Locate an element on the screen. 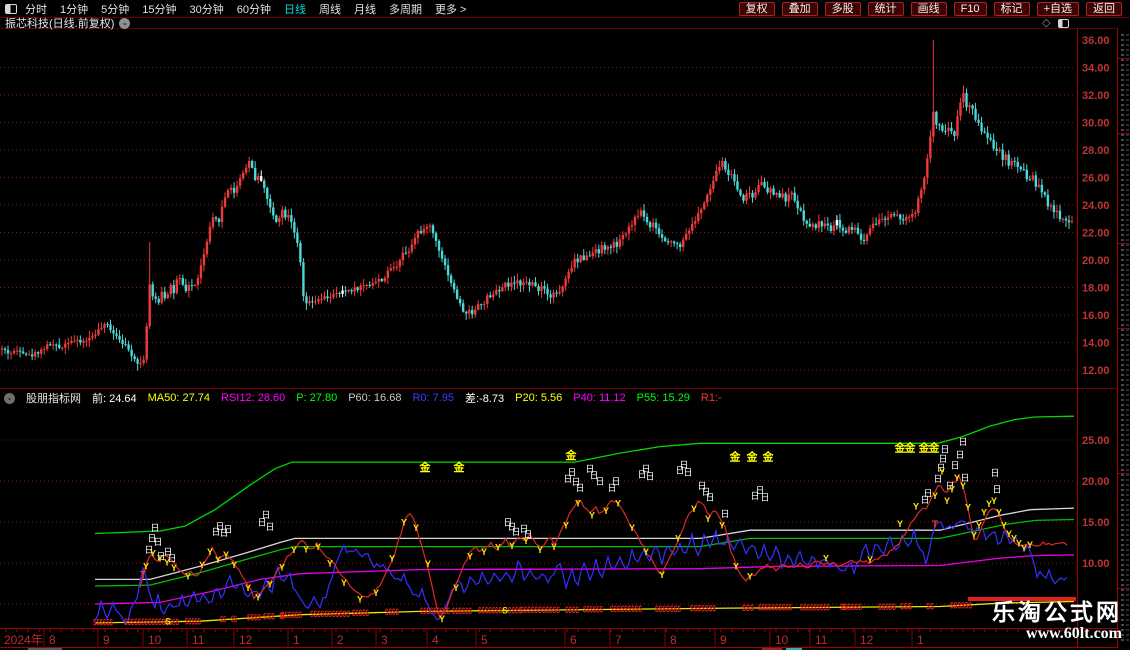 This screenshot has width=1130, height=650. svg-text: 10.00 is located at coordinates (1096, 564).